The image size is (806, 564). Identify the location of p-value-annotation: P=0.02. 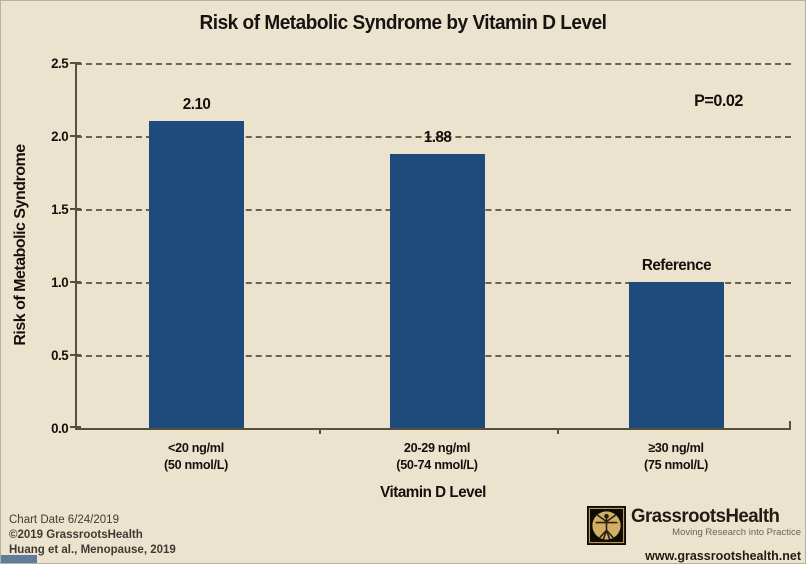
(718, 100).